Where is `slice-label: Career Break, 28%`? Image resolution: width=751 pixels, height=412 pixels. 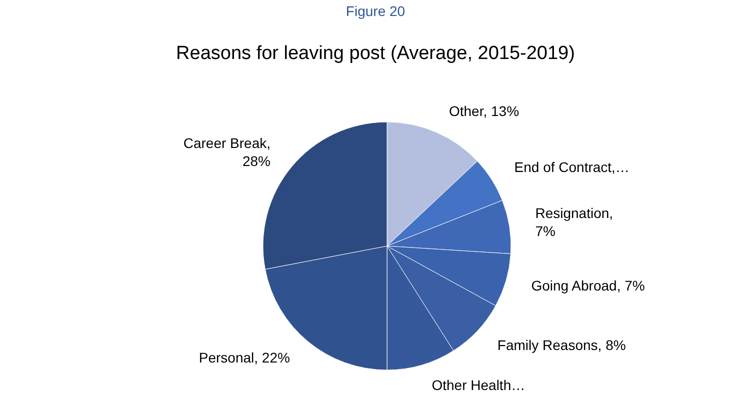 slice-label: Career Break, 28% is located at coordinates (227, 151).